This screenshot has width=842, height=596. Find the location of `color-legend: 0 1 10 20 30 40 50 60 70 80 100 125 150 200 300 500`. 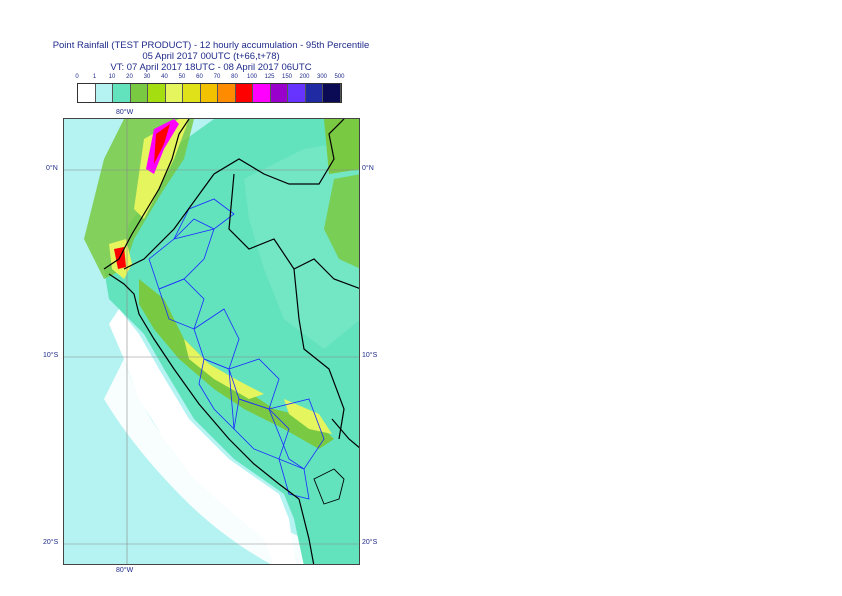

color-legend: 0 1 10 20 30 40 50 60 70 80 100 125 150 200 300 500 is located at coordinates (210, 89).